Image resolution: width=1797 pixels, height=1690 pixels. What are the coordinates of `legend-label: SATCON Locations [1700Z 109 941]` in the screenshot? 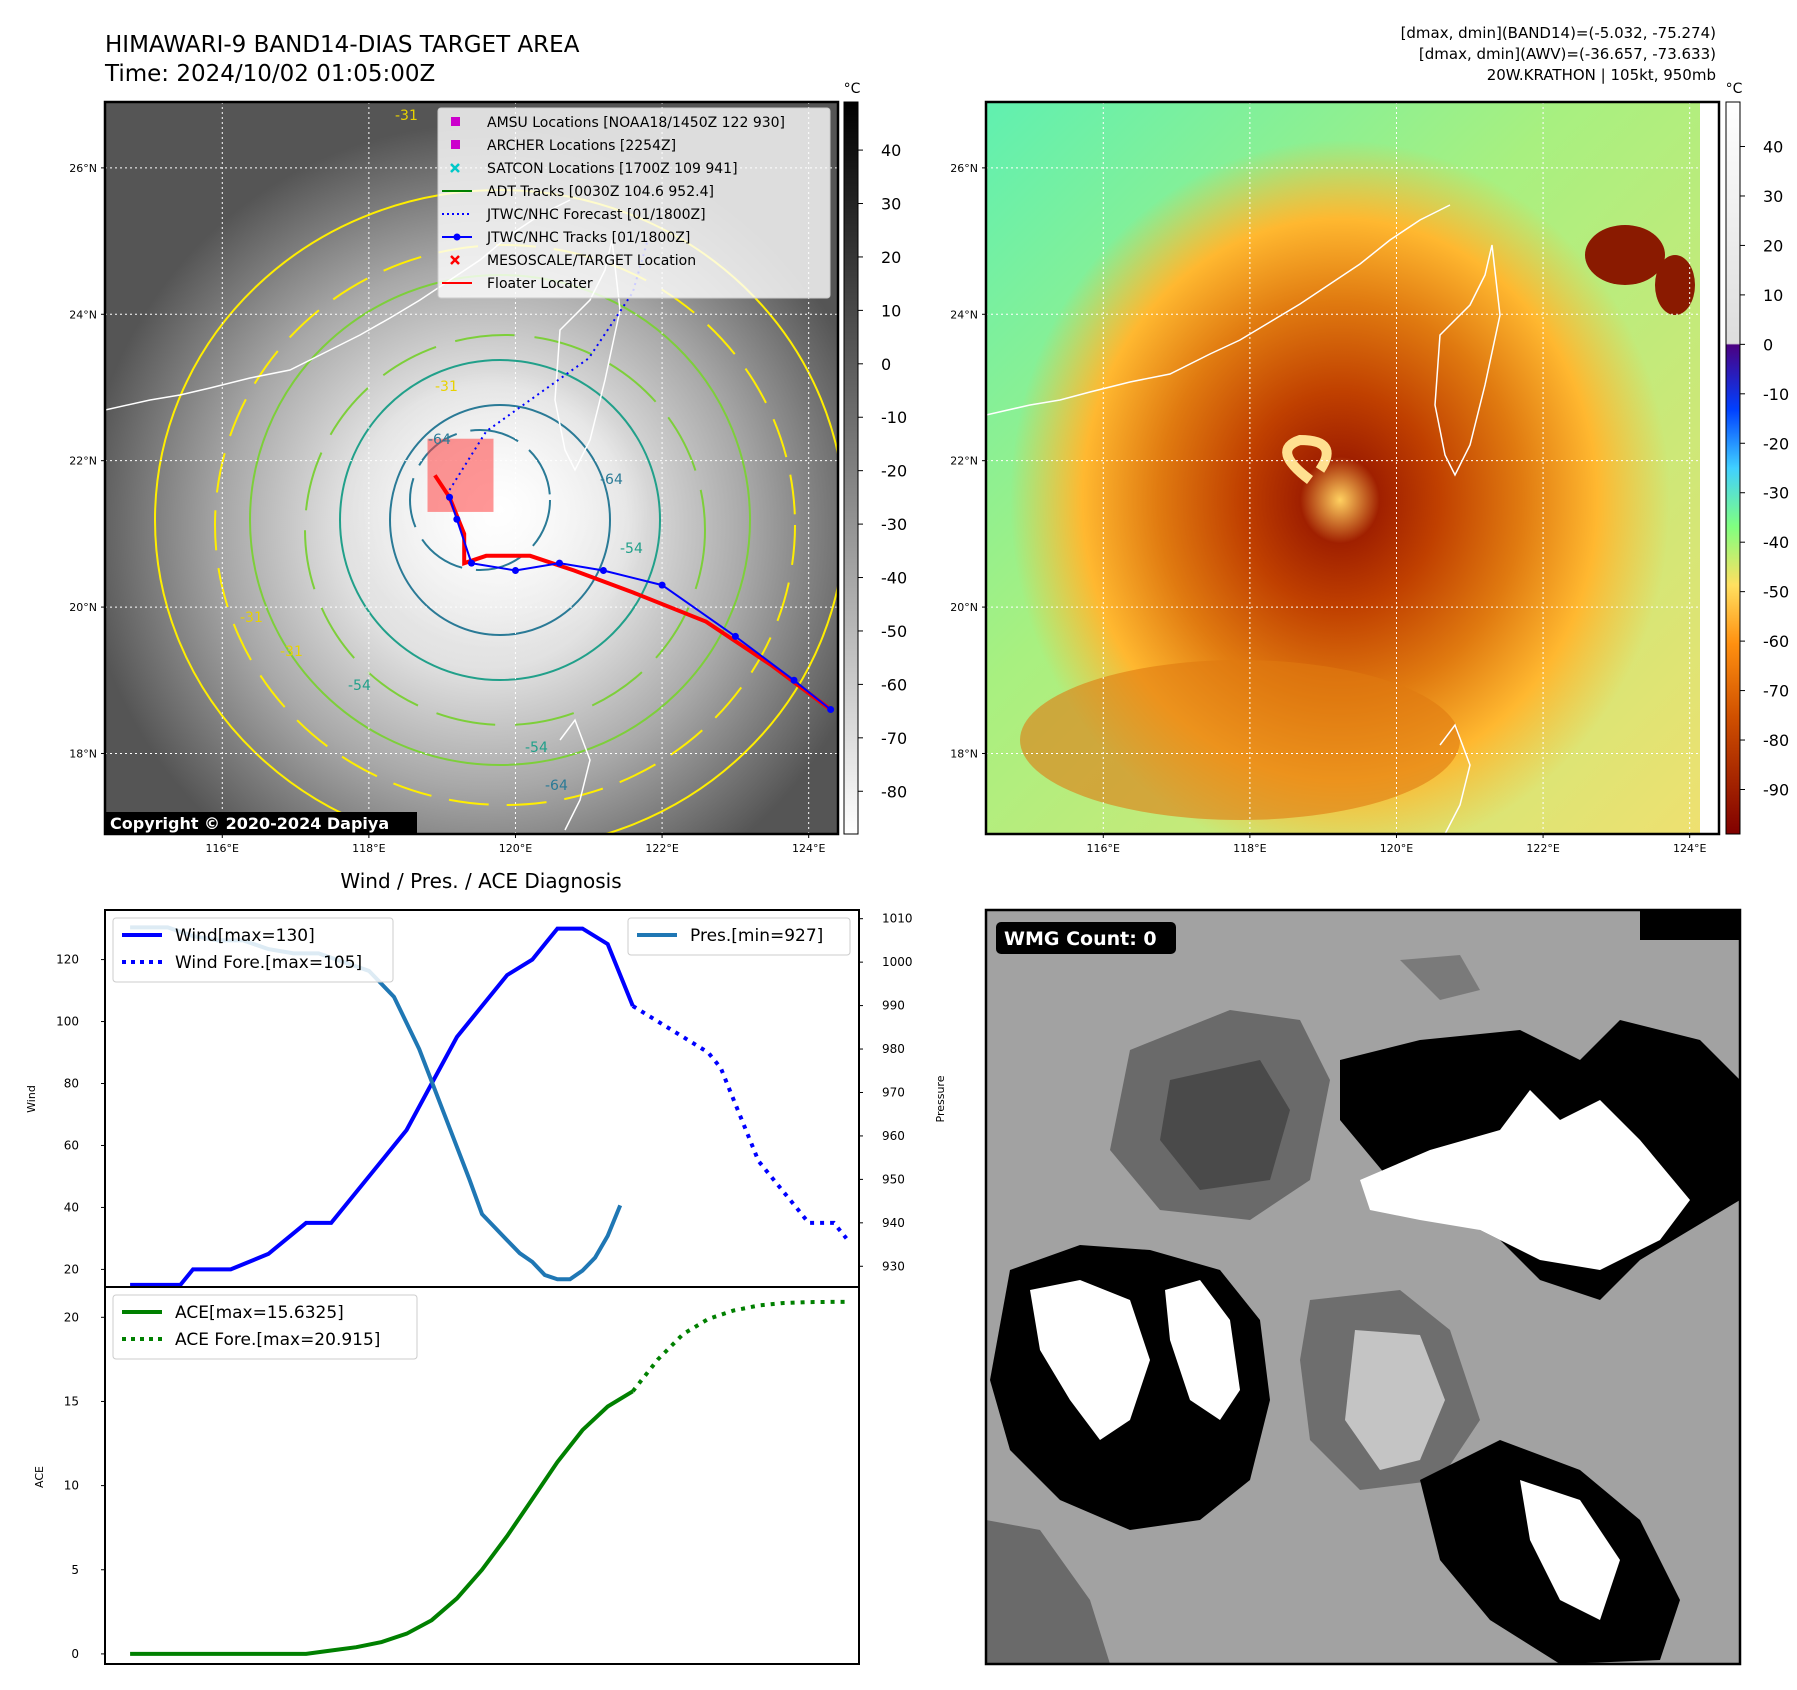 It's located at (612, 169).